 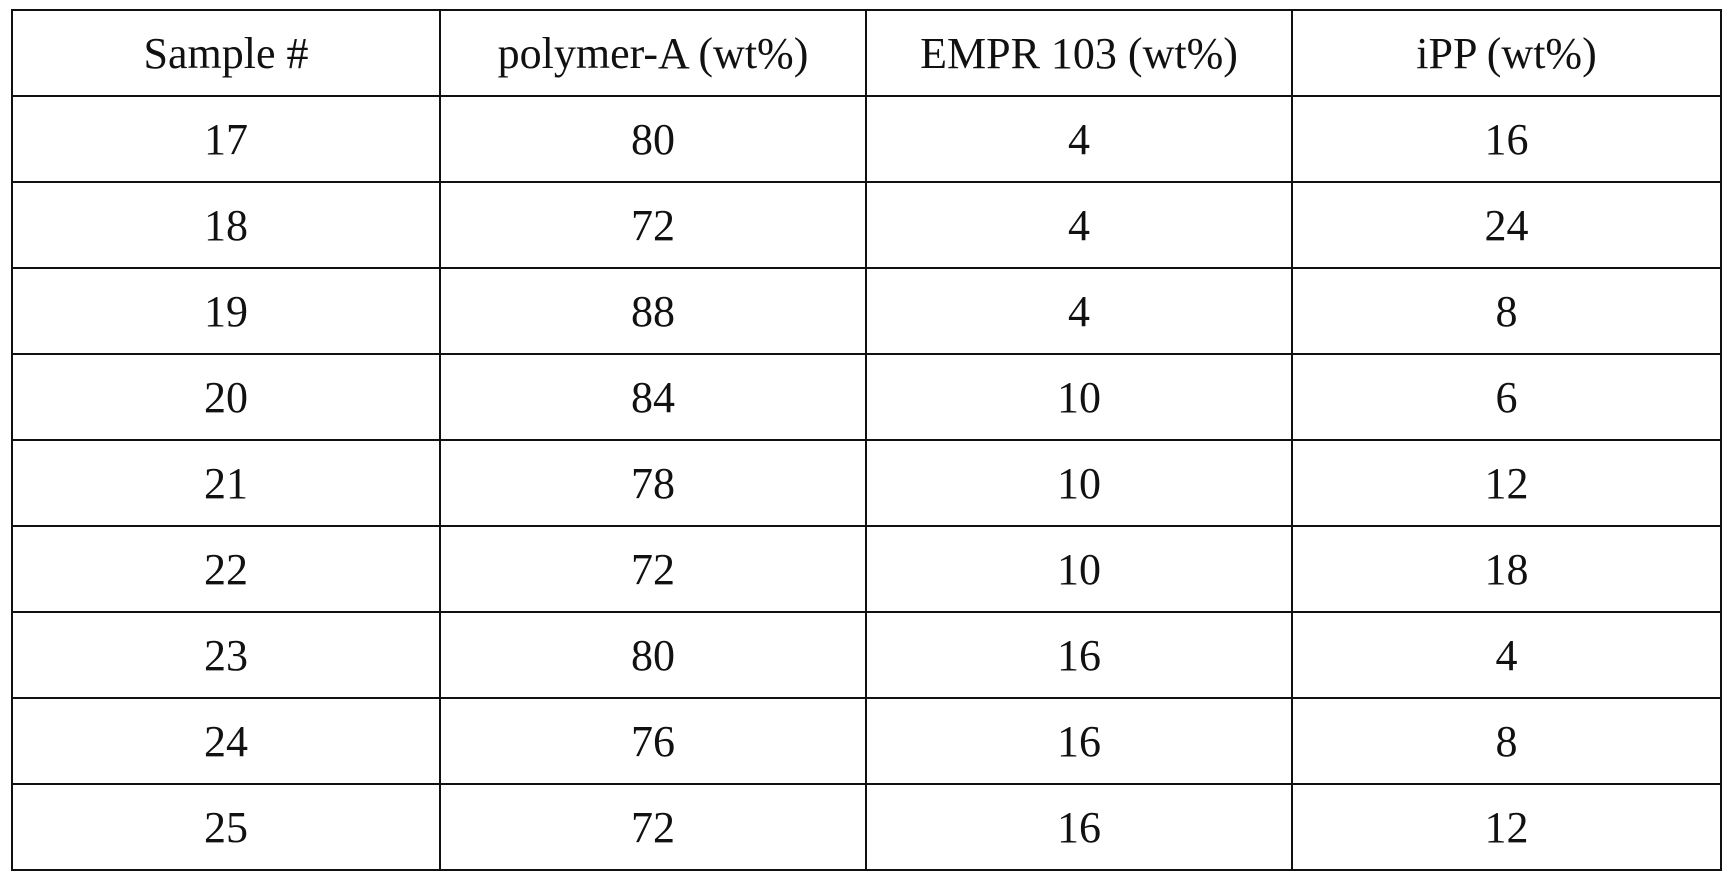 What do you see at coordinates (653, 311) in the screenshot?
I see `table-cell: 88` at bounding box center [653, 311].